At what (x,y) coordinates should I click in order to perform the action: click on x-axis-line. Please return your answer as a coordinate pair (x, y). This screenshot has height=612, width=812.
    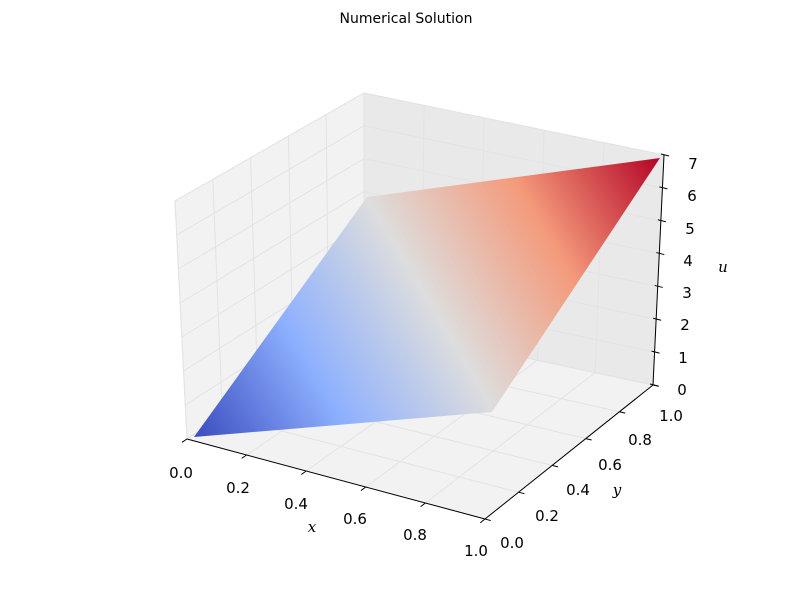
    Looking at the image, I should click on (336, 479).